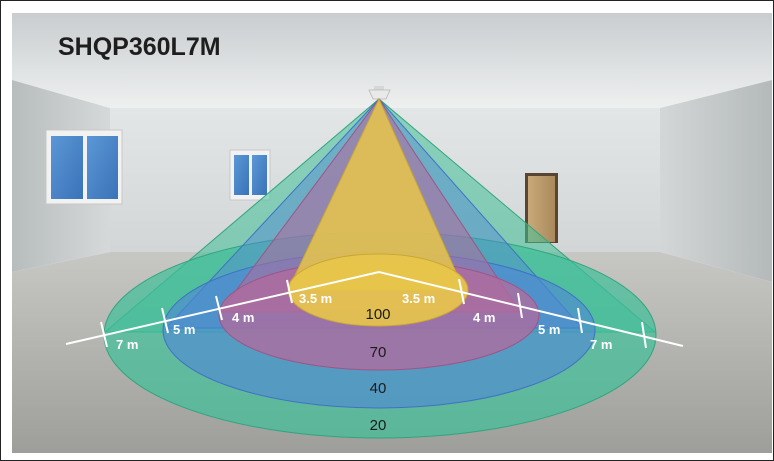  Describe the element at coordinates (549, 329) in the screenshot. I see `dim-right-5m: 5 m` at that location.